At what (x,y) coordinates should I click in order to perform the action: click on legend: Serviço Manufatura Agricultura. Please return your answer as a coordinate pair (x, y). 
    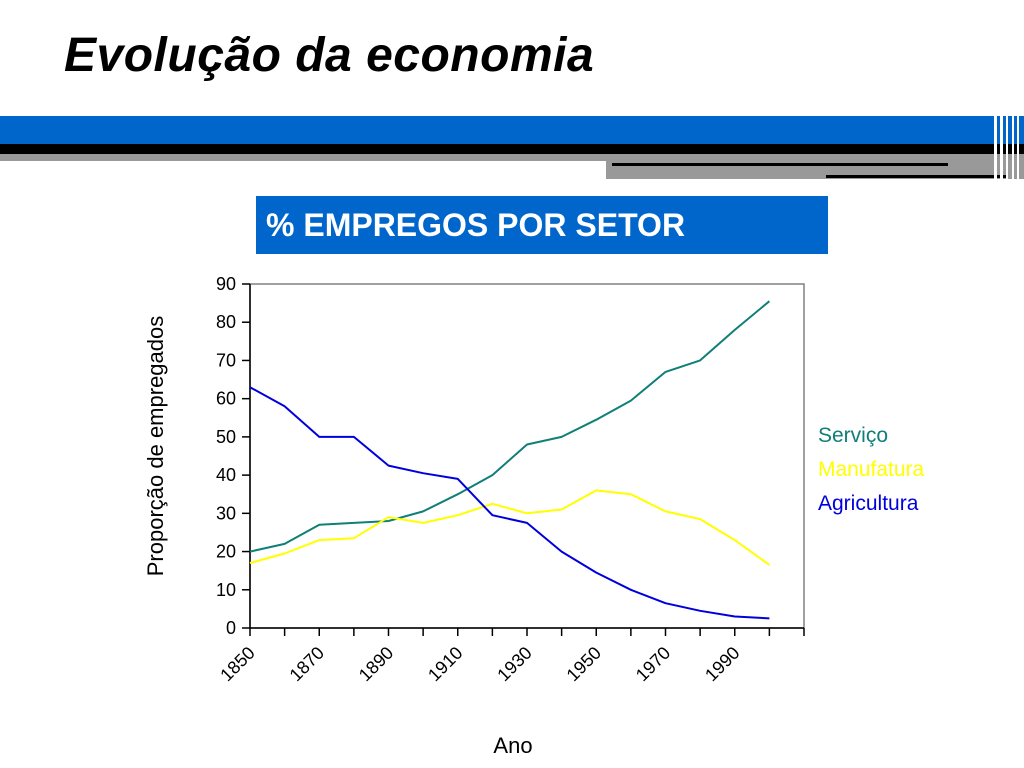
    Looking at the image, I should click on (871, 469).